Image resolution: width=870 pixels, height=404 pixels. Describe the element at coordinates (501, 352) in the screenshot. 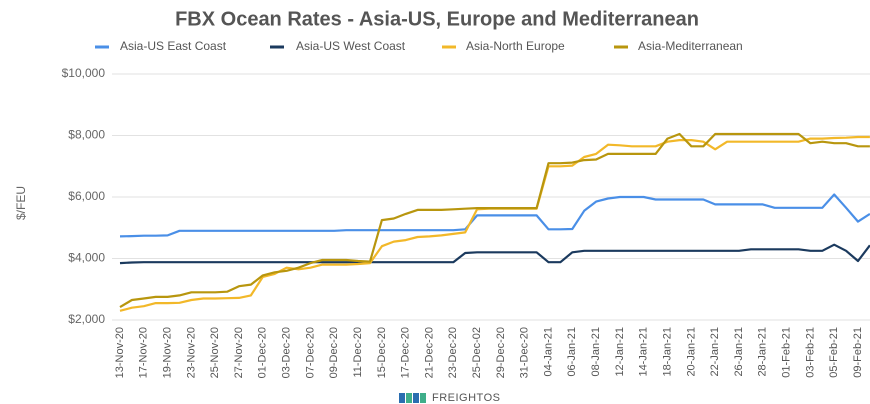

I see `x-tick-label: 29-Dec-20` at that location.